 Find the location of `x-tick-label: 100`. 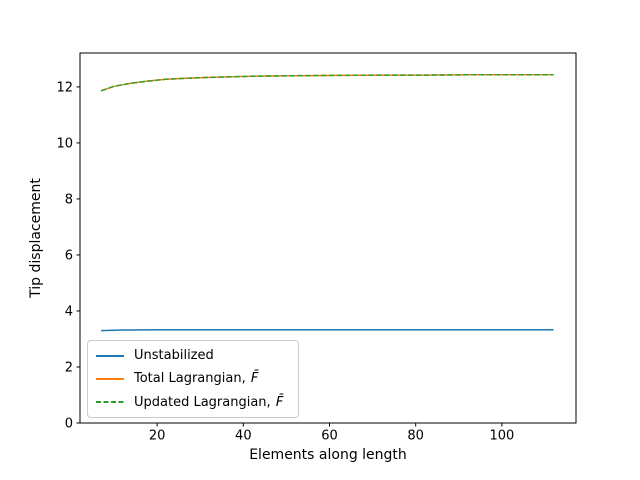

x-tick-label: 100 is located at coordinates (501, 436).